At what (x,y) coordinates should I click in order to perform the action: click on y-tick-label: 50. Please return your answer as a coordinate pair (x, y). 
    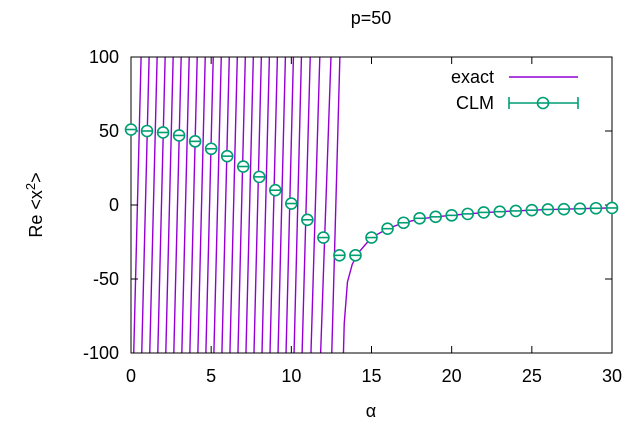
    Looking at the image, I should click on (109, 131).